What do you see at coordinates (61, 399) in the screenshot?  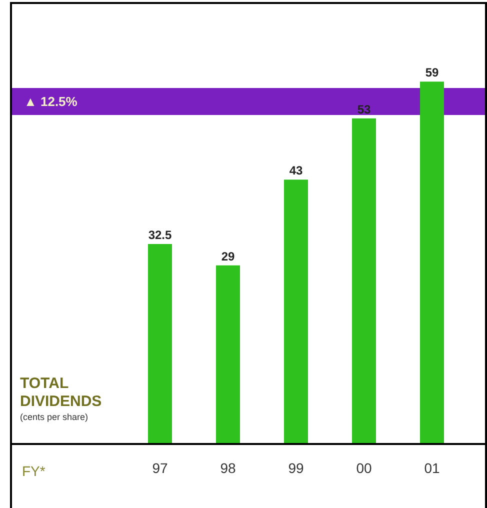 I see `chart-caption: TOTAL DIVIDENDS (cents per share)` at bounding box center [61, 399].